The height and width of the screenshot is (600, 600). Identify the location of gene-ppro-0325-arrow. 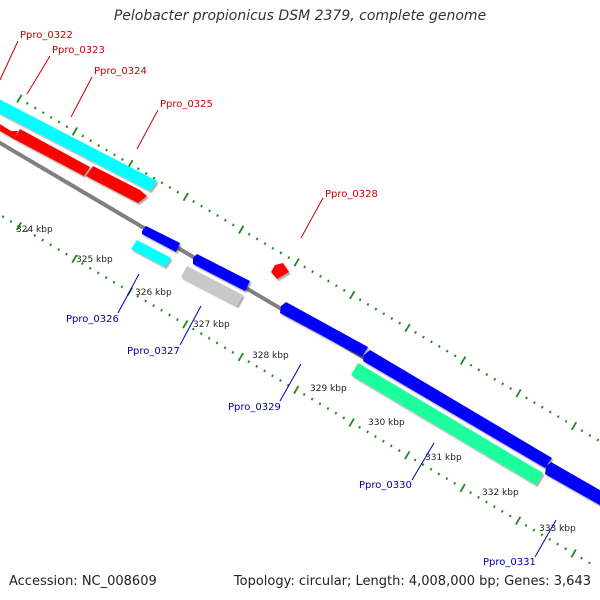
(116, 184).